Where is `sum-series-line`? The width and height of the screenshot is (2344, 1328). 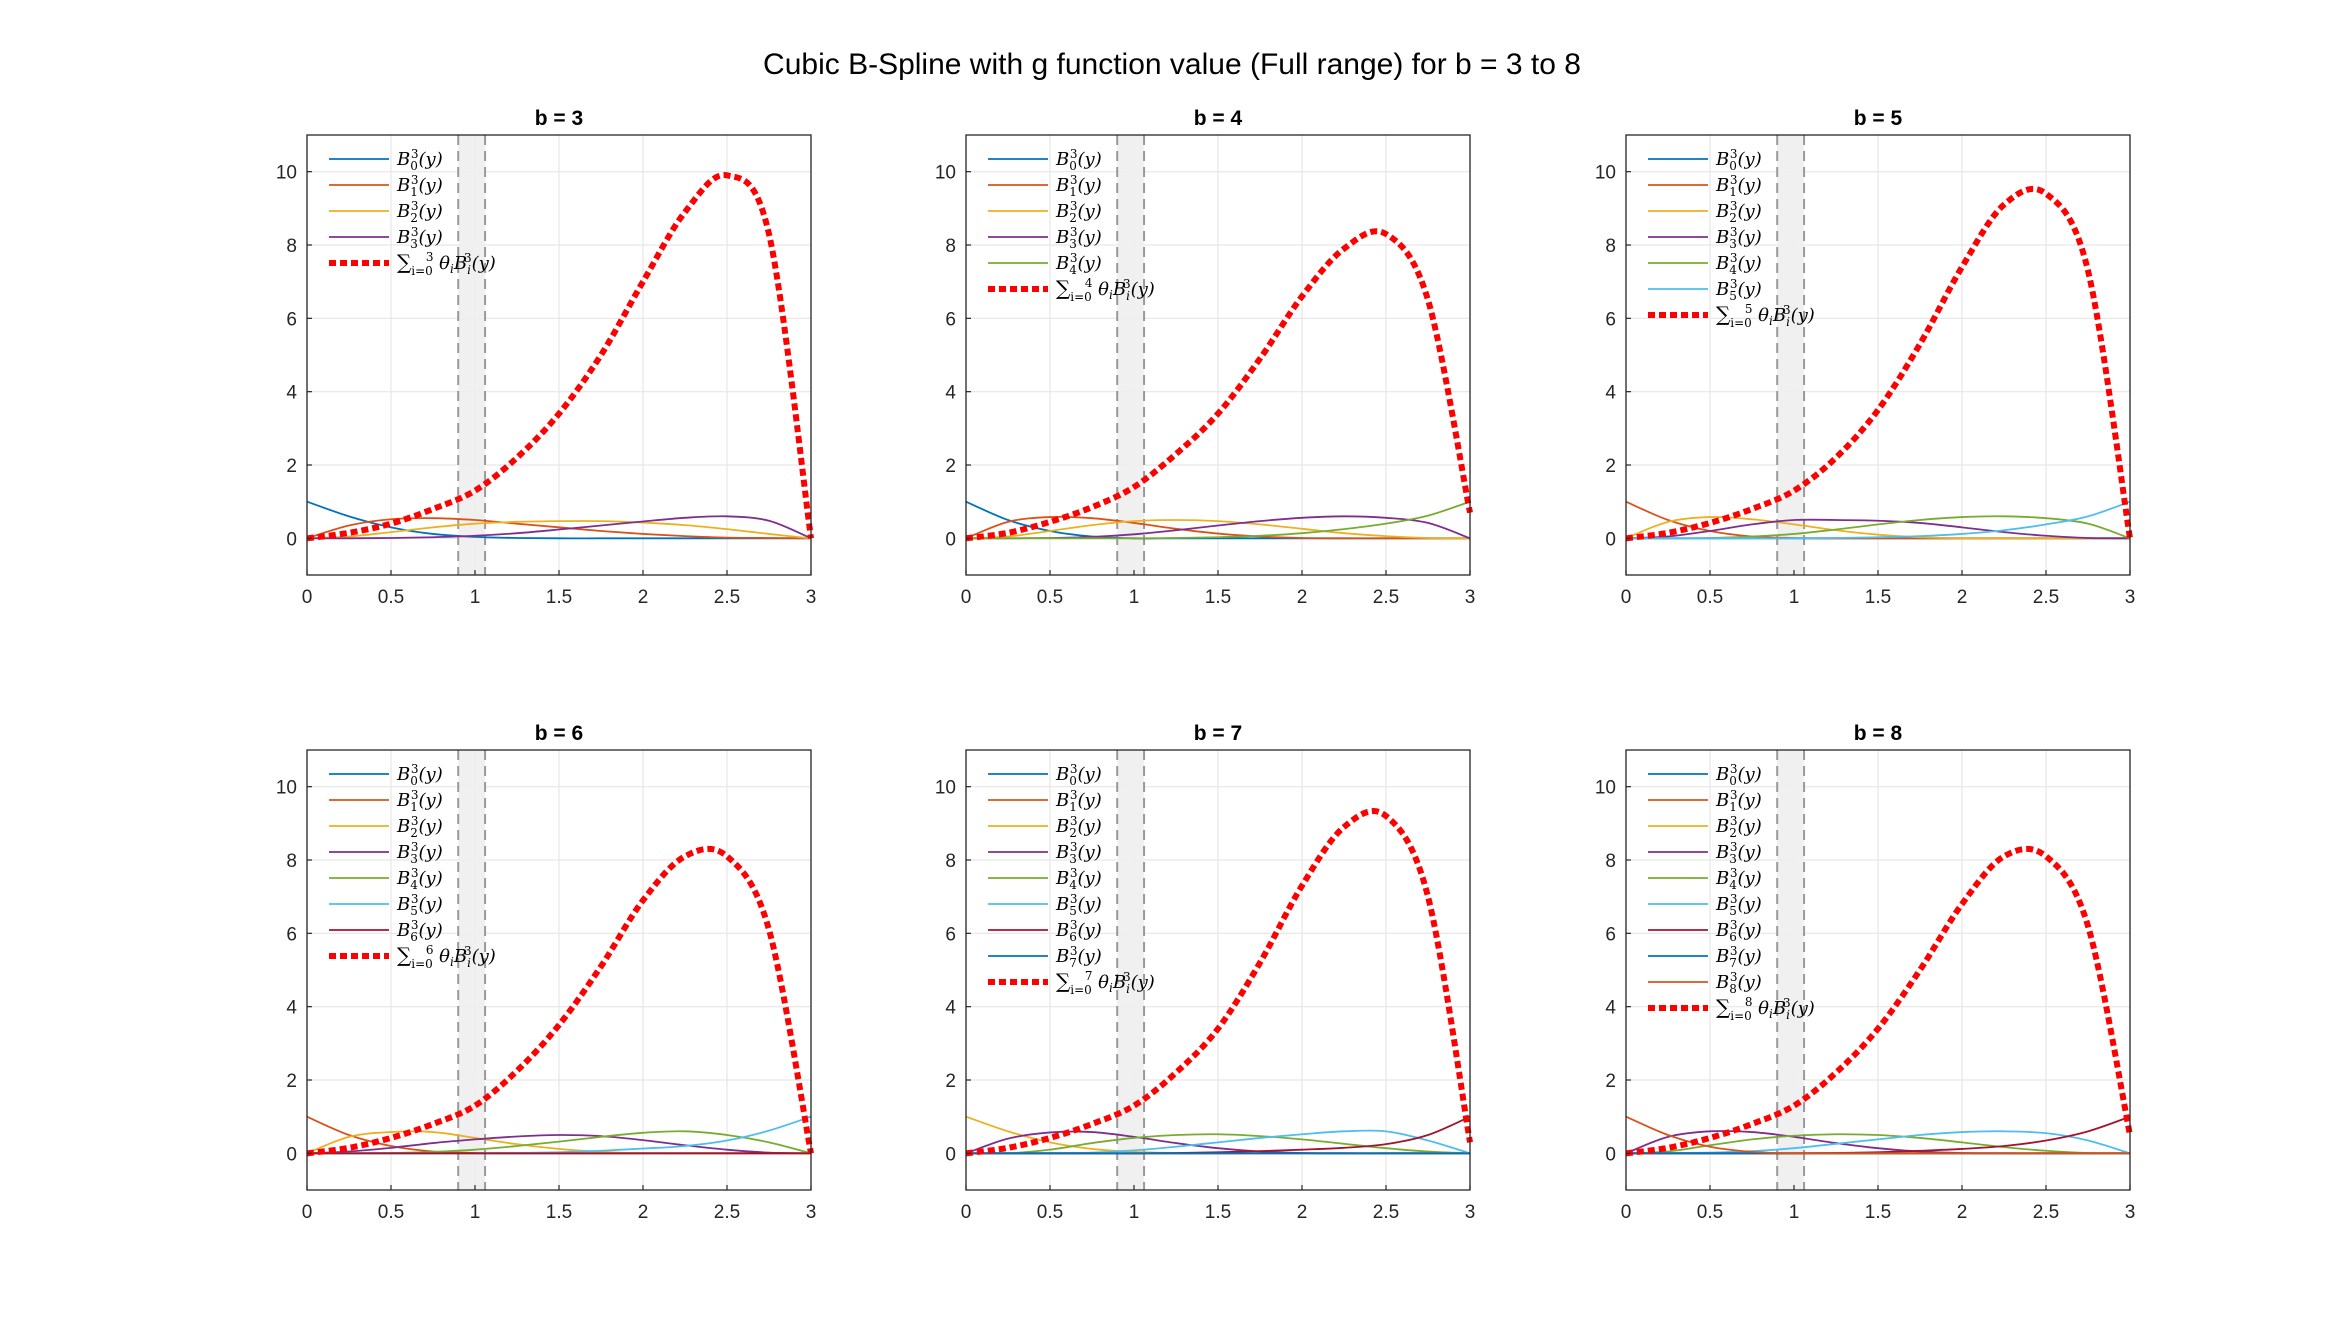 sum-series-line is located at coordinates (1219, 385).